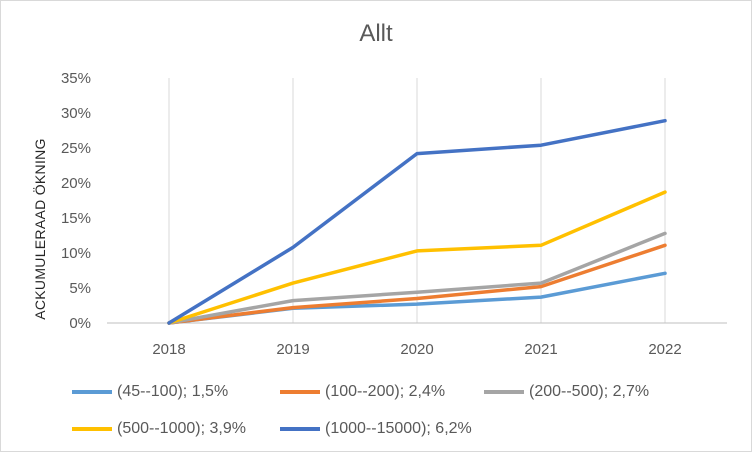  I want to click on legend-item: (1000--15000); 6,2%, so click(376, 429).